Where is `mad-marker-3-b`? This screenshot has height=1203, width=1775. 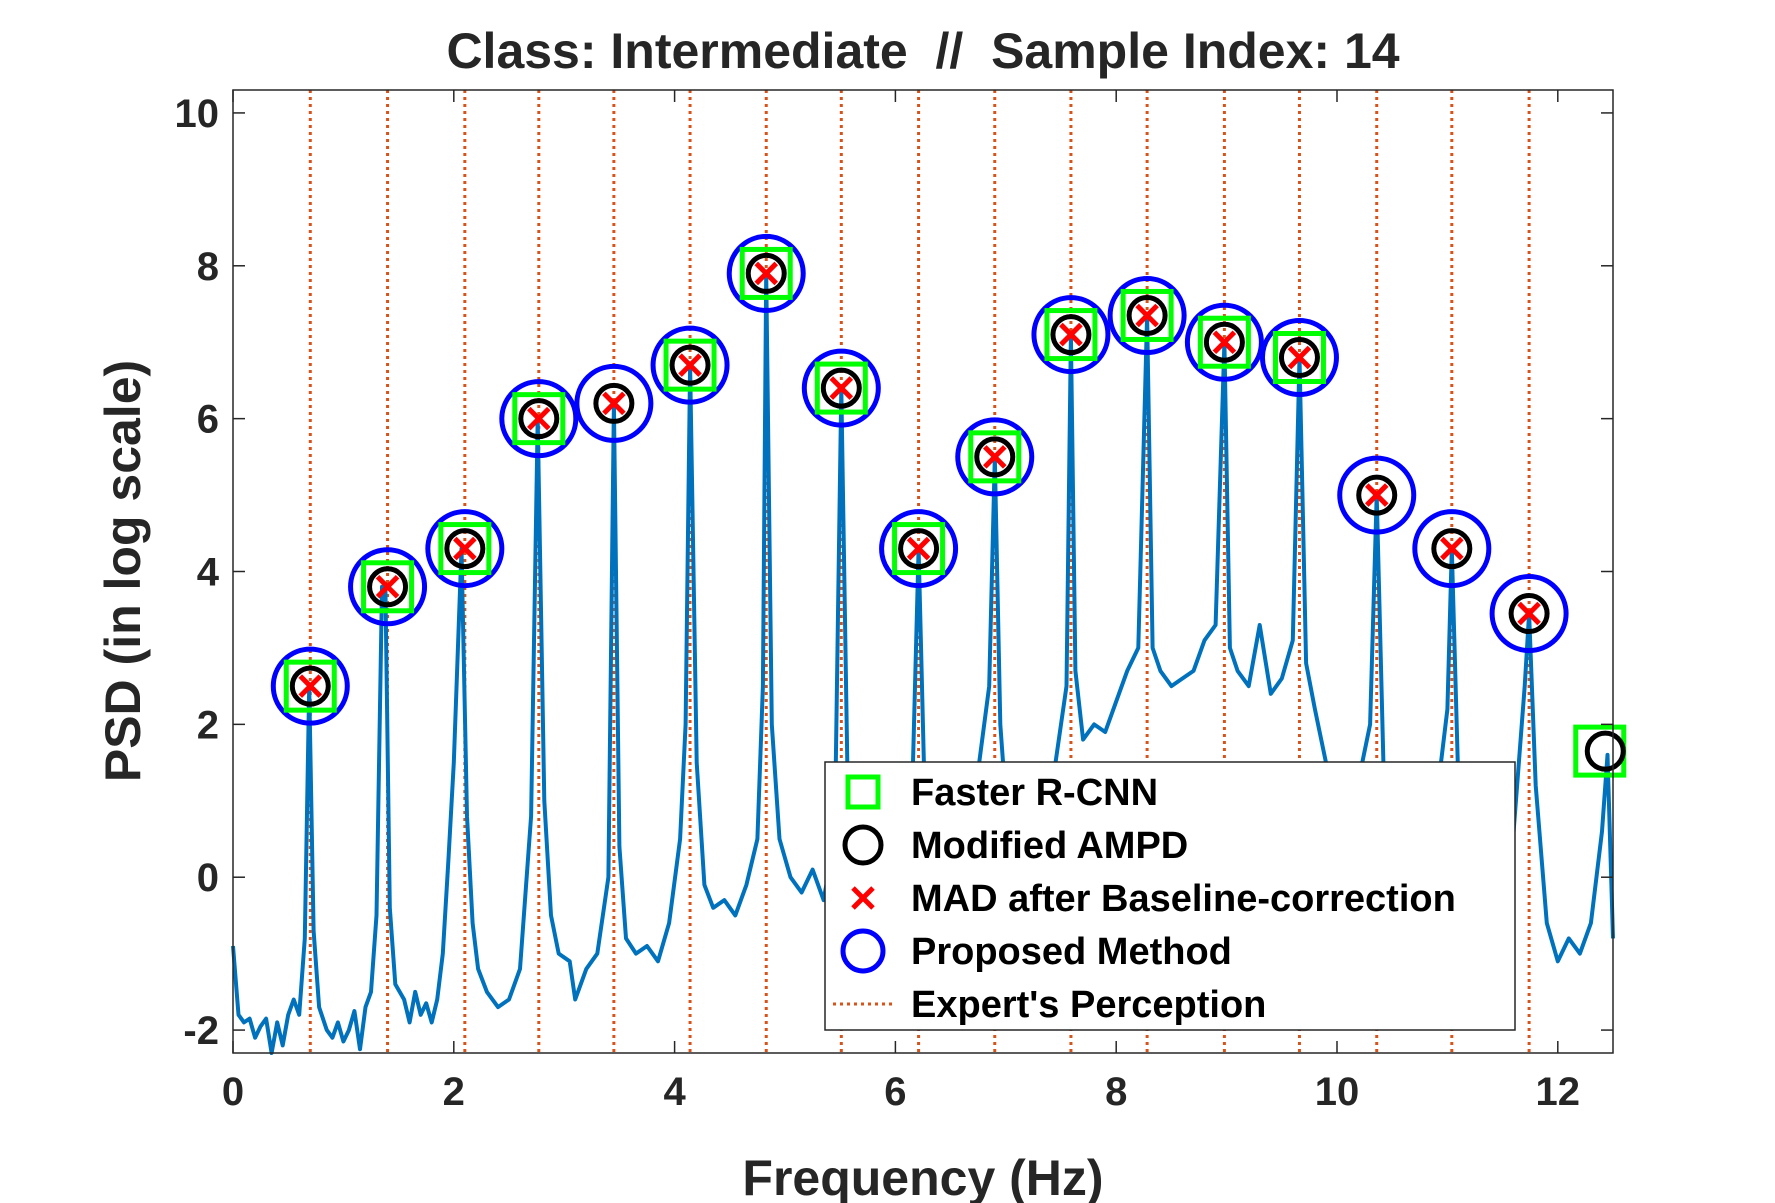 mad-marker-3-b is located at coordinates (539, 418).